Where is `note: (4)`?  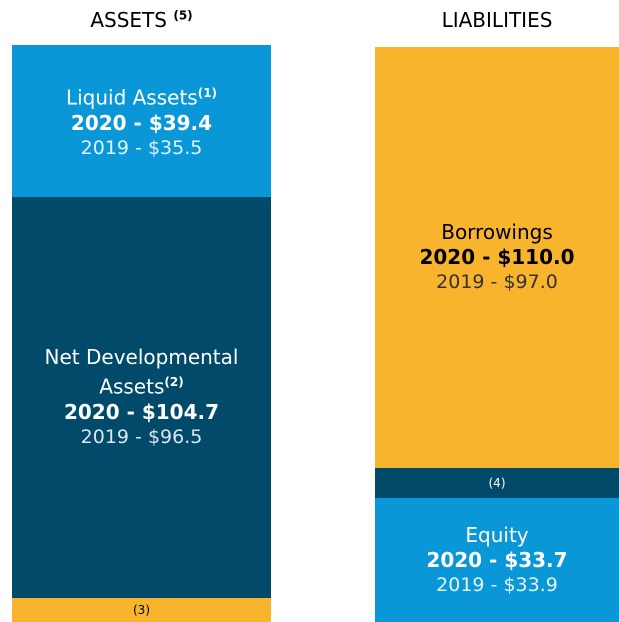 note: (4) is located at coordinates (497, 483).